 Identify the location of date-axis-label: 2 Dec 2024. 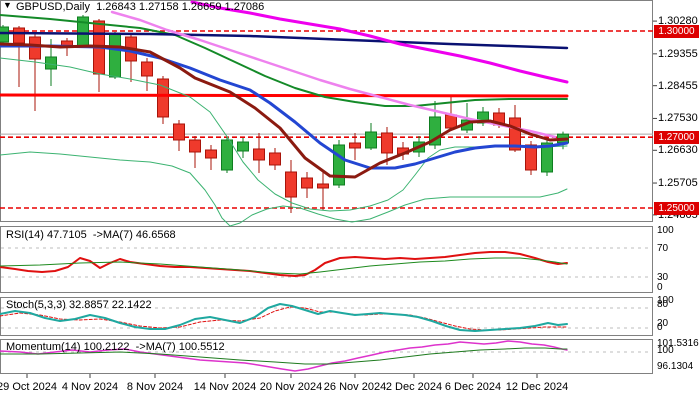
(414, 387).